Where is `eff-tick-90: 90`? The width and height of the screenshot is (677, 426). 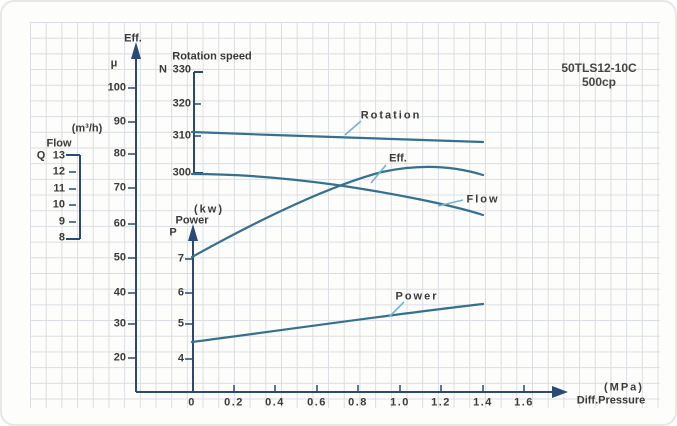
eff-tick-90: 90 is located at coordinates (119, 121).